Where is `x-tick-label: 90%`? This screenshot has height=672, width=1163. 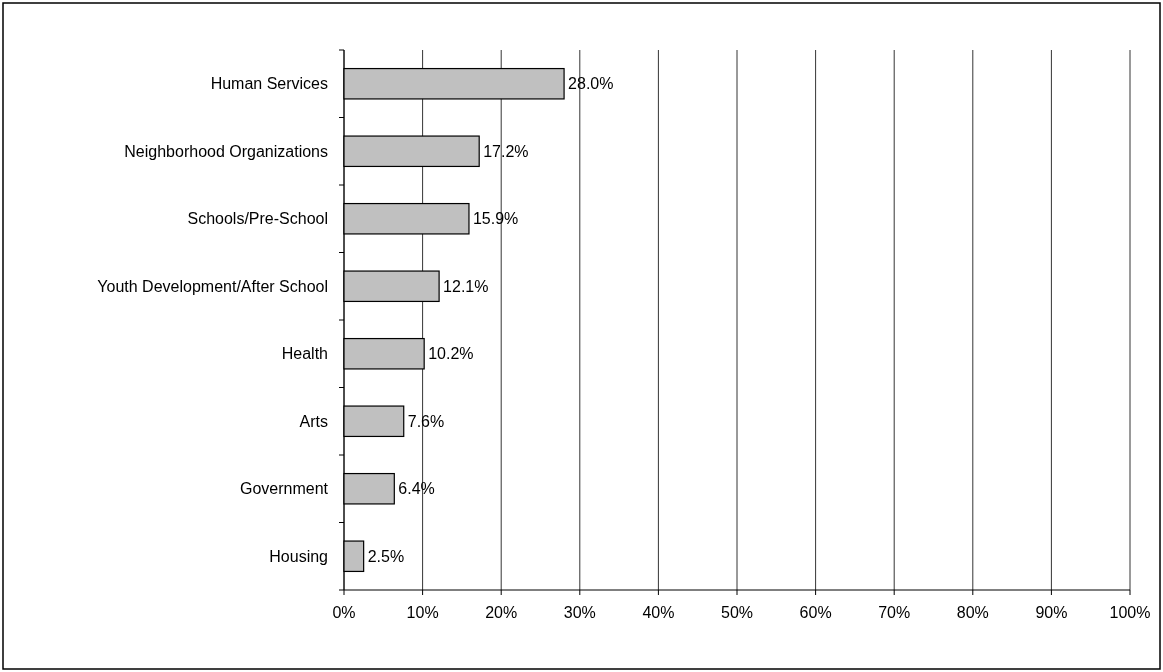
x-tick-label: 90% is located at coordinates (1051, 612).